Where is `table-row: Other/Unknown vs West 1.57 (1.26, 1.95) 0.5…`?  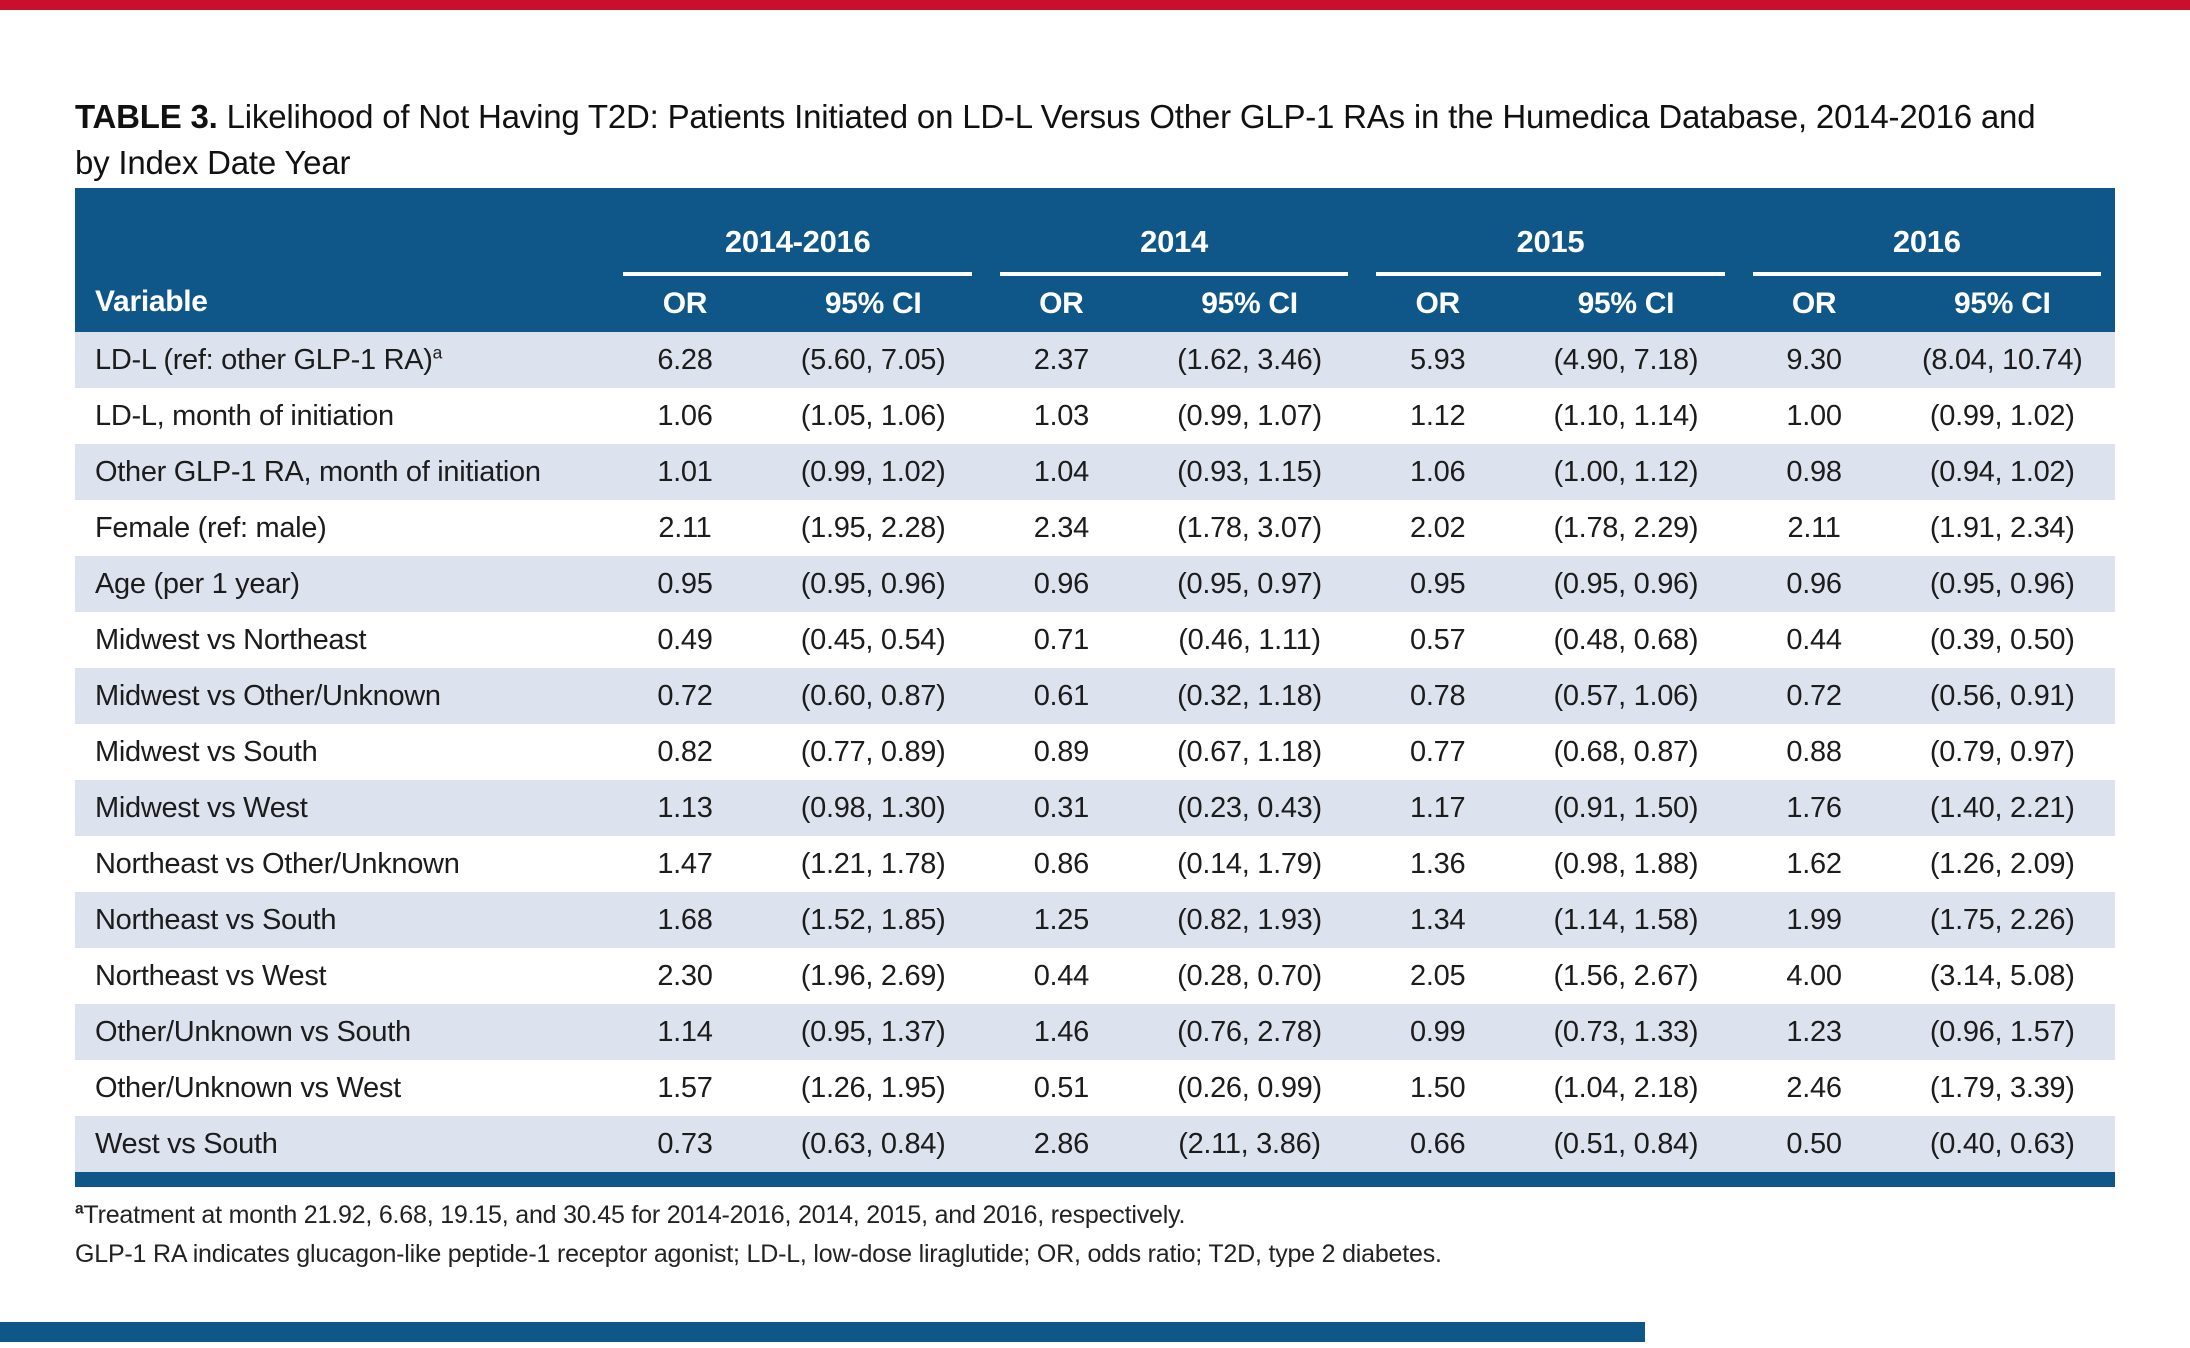
table-row: Other/Unknown vs West 1.57 (1.26, 1.95) 0.5… is located at coordinates (1095, 1088).